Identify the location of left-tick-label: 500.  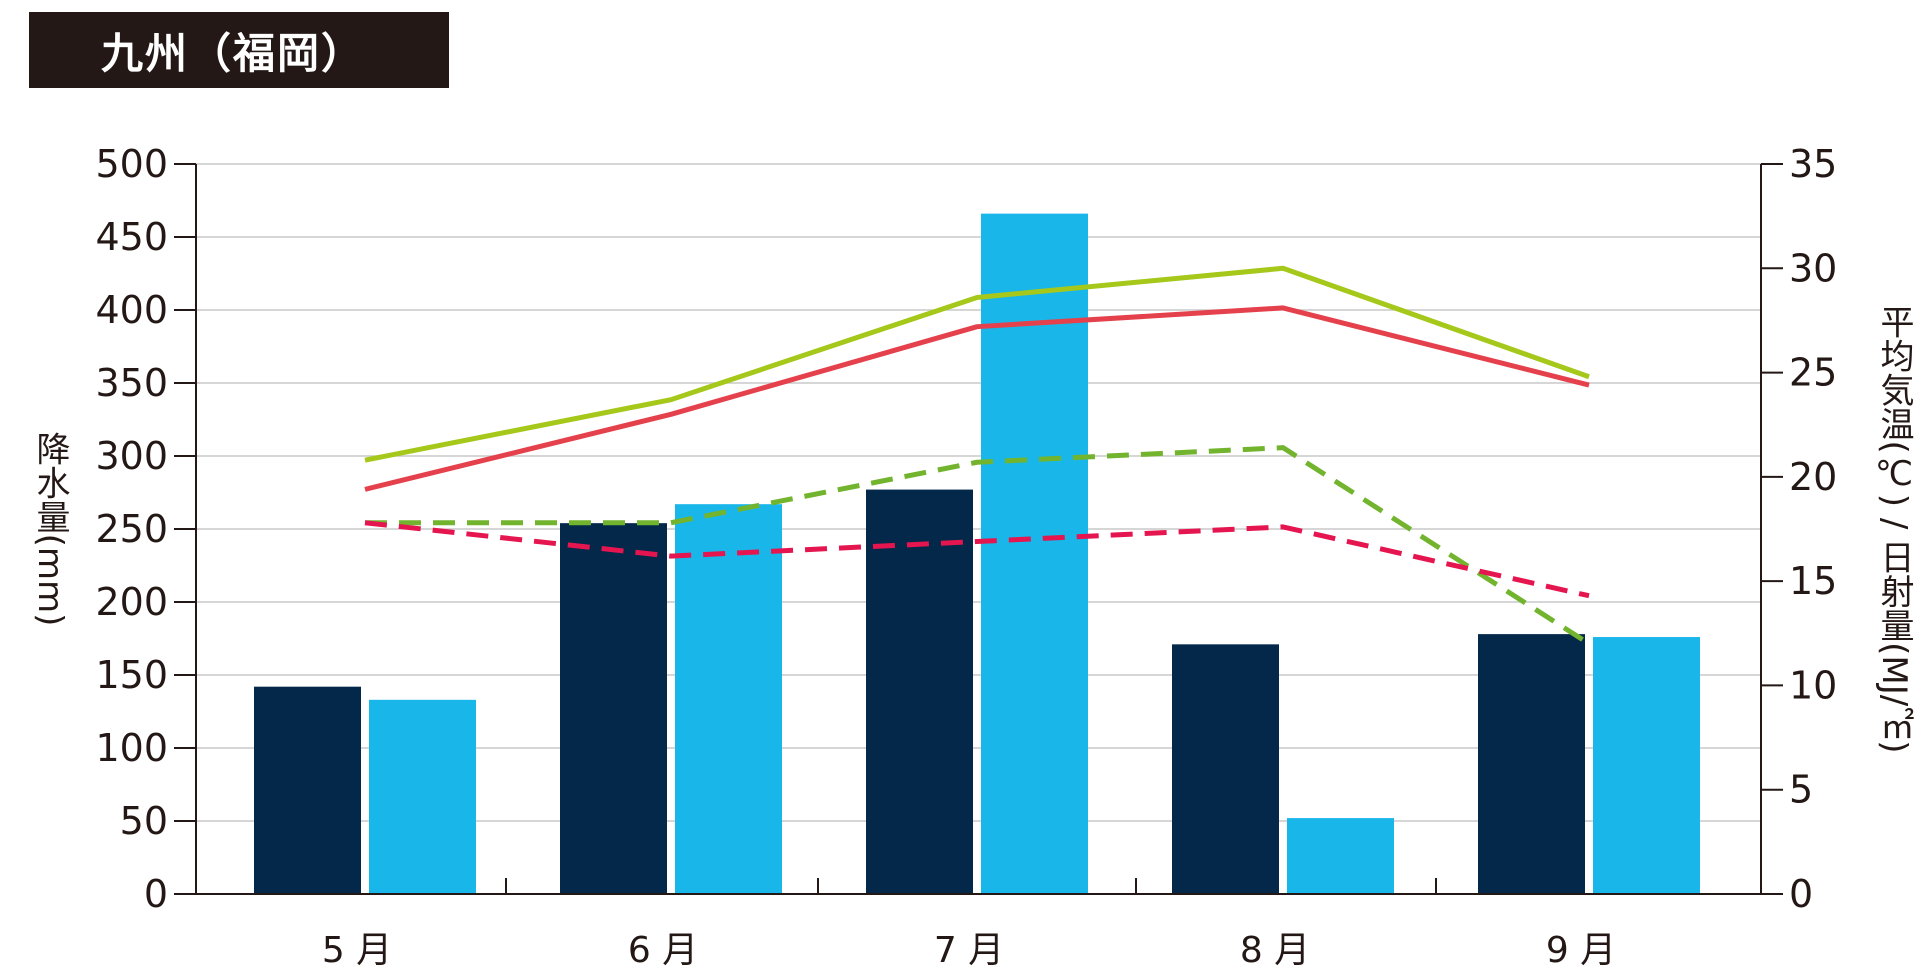
(131, 164).